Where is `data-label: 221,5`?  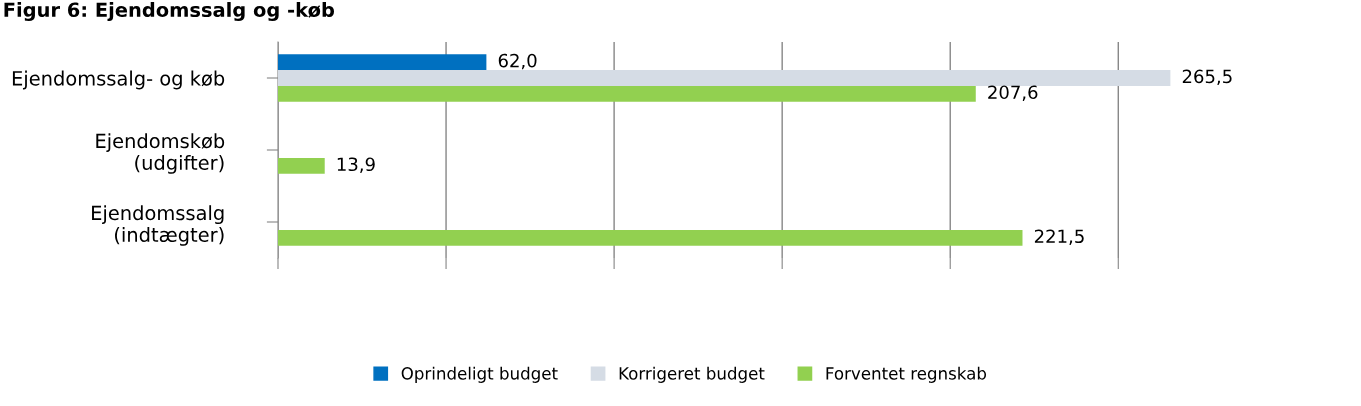 data-label: 221,5 is located at coordinates (1059, 237).